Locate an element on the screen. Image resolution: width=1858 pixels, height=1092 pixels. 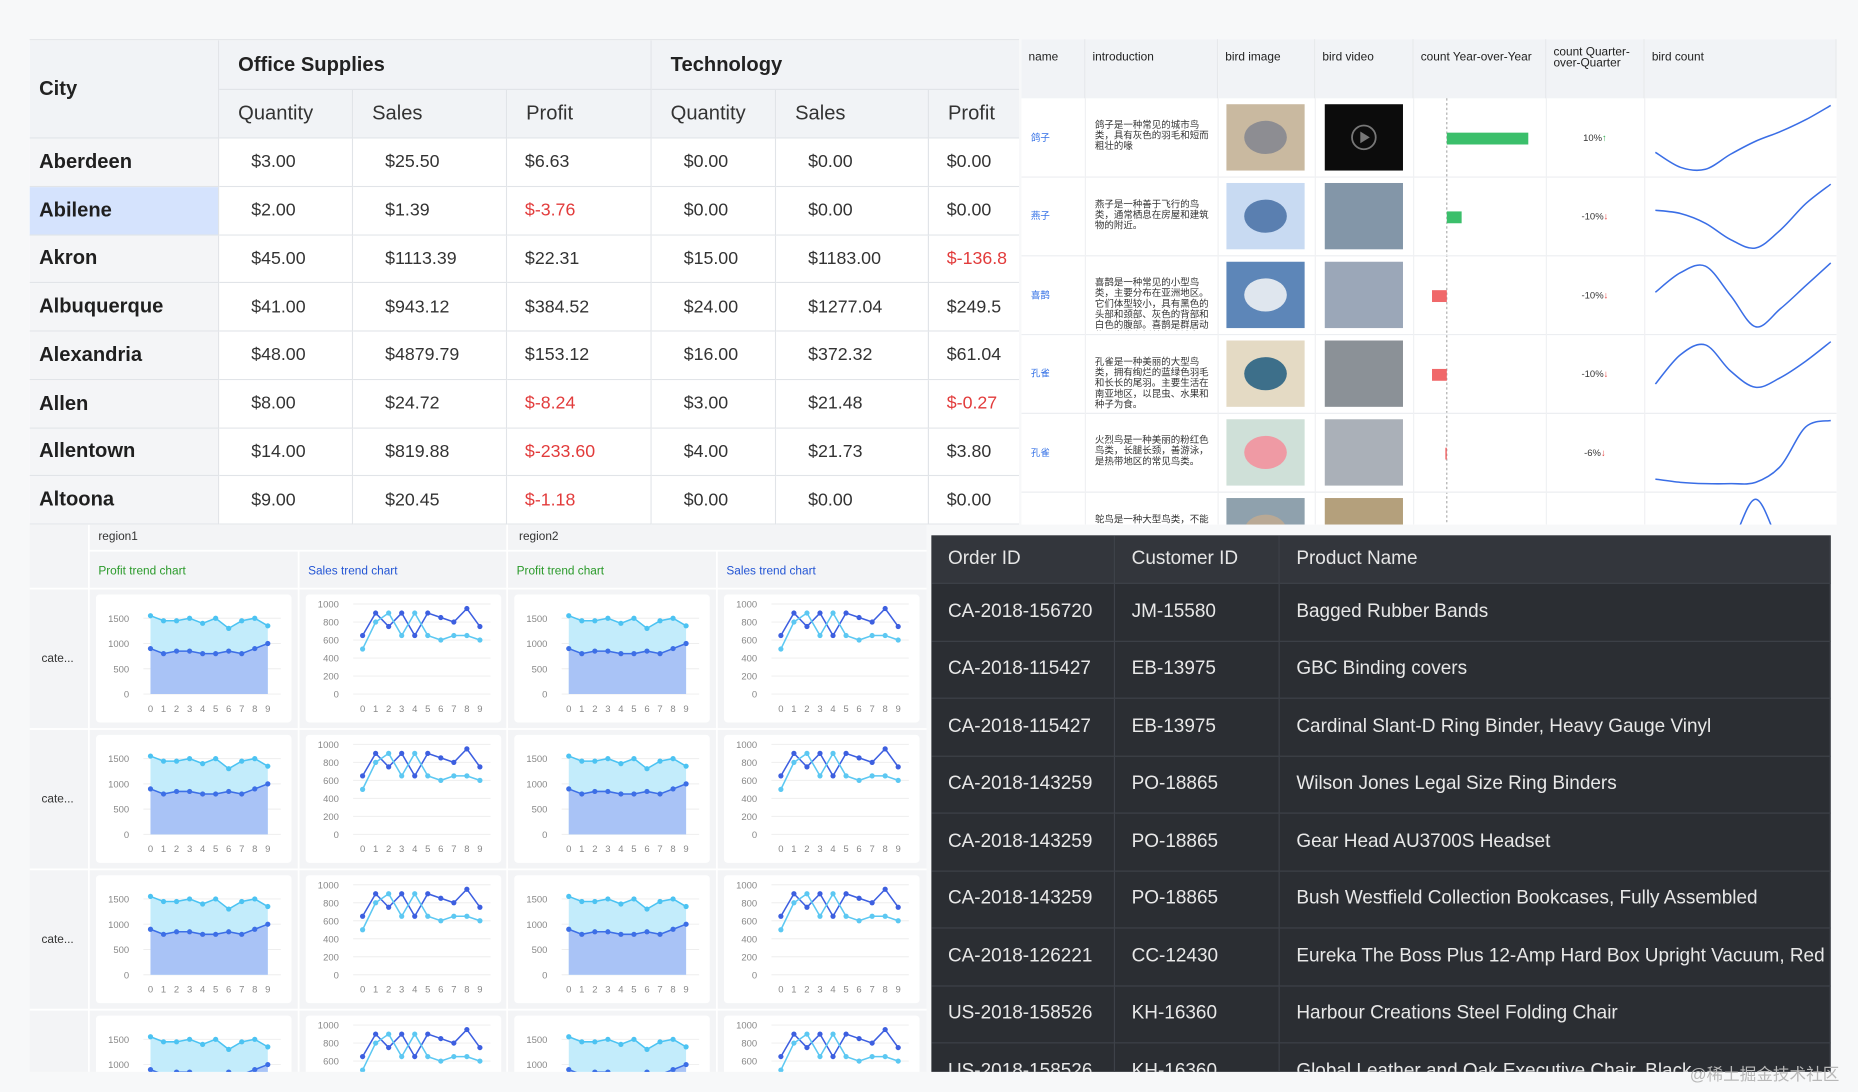
value-text: $249.5 is located at coordinates (974, 306).